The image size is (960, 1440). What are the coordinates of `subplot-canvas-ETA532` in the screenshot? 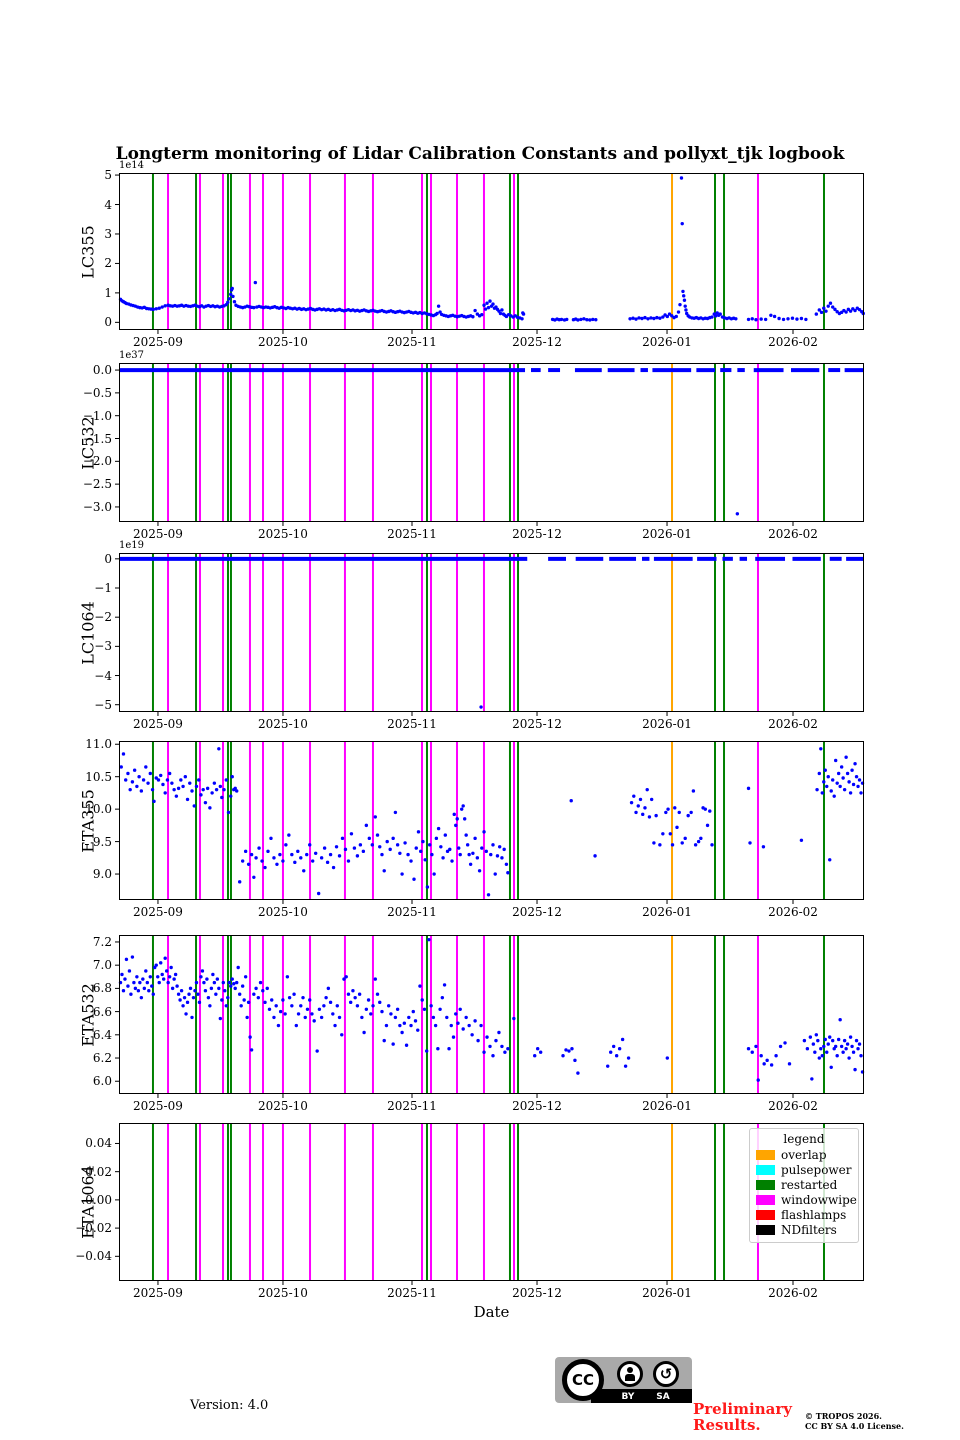 It's located at (490, 1016).